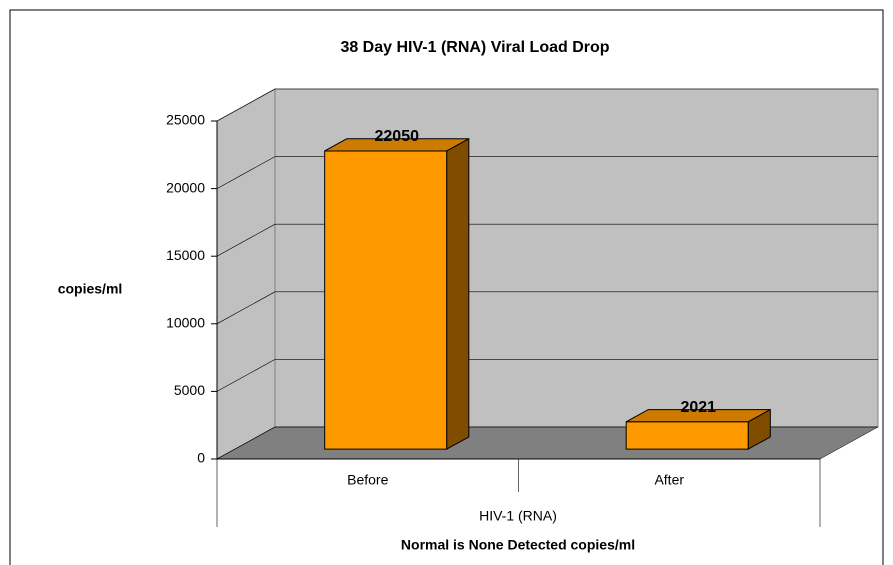 This screenshot has width=893, height=565. What do you see at coordinates (474, 47) in the screenshot?
I see `chart-title: 38 Day HIV-1 (RNA) Viral Load Drop` at bounding box center [474, 47].